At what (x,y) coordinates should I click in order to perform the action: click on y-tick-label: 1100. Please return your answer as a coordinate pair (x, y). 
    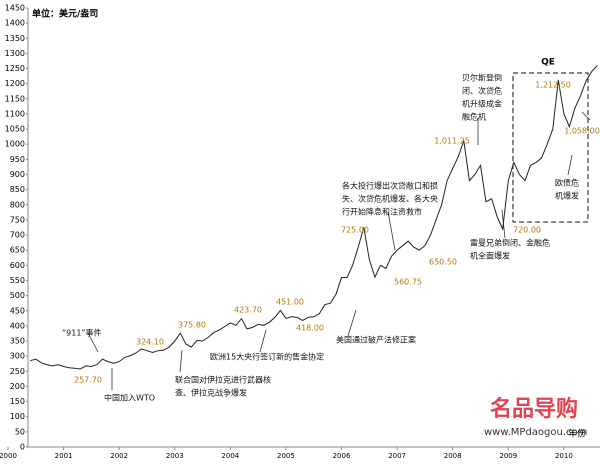
    Looking at the image, I should click on (15, 113).